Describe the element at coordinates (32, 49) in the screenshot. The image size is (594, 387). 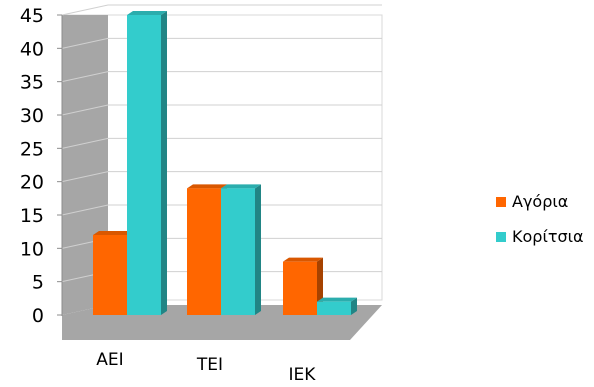
I see `y-tick-label: 40` at that location.